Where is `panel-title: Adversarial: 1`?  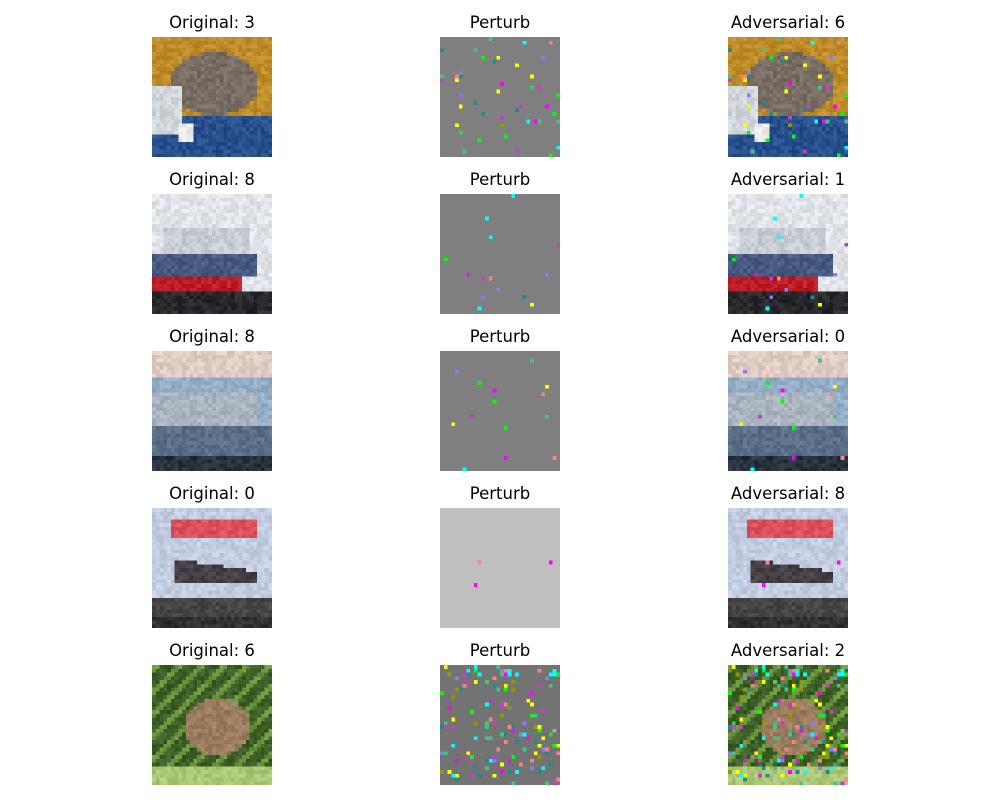
panel-title: Adversarial: 1 is located at coordinates (788, 179).